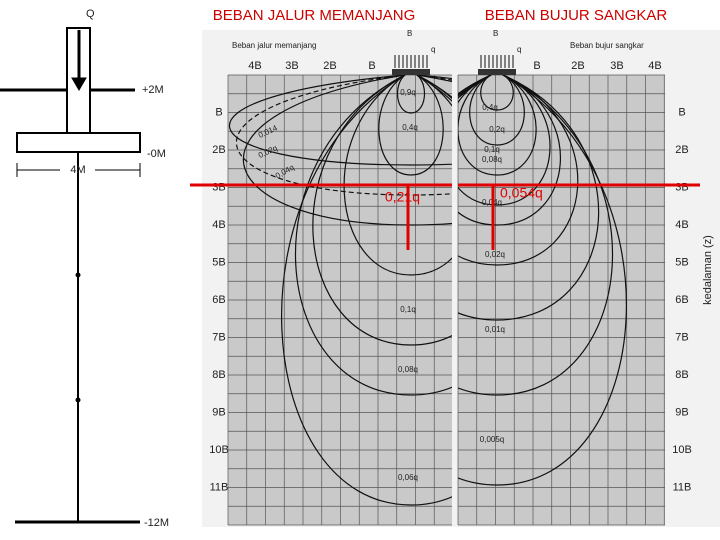 The width and height of the screenshot is (720, 540). What do you see at coordinates (607, 45) in the screenshot?
I see `caption: Beban bujur sangkar` at bounding box center [607, 45].